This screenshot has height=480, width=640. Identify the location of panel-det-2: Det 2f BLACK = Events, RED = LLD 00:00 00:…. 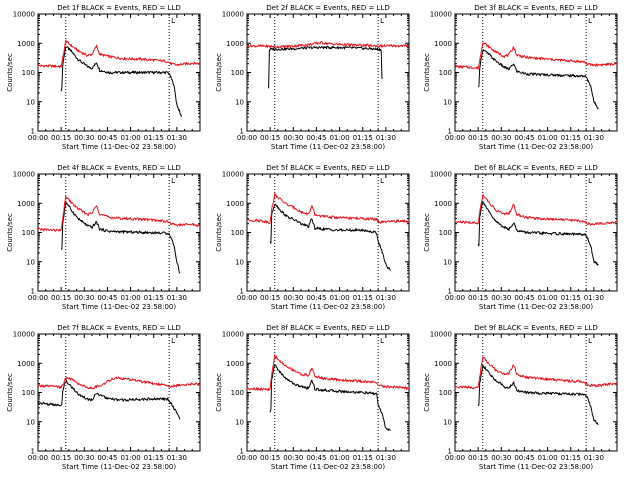
(312, 77).